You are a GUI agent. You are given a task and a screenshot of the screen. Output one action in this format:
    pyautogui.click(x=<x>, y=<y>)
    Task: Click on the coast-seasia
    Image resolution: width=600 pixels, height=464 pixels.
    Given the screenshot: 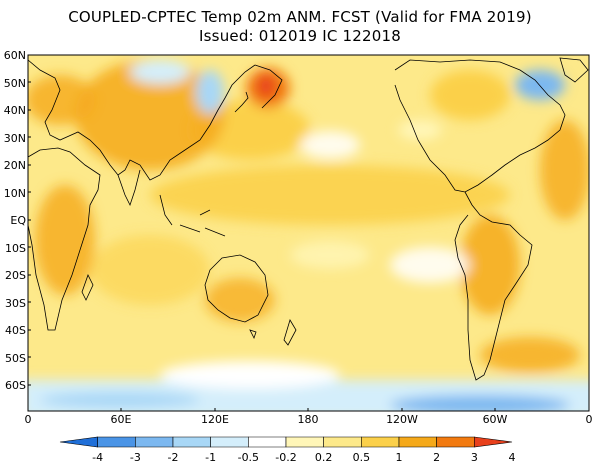 What is the action you would take?
    pyautogui.click(x=192, y=215)
    